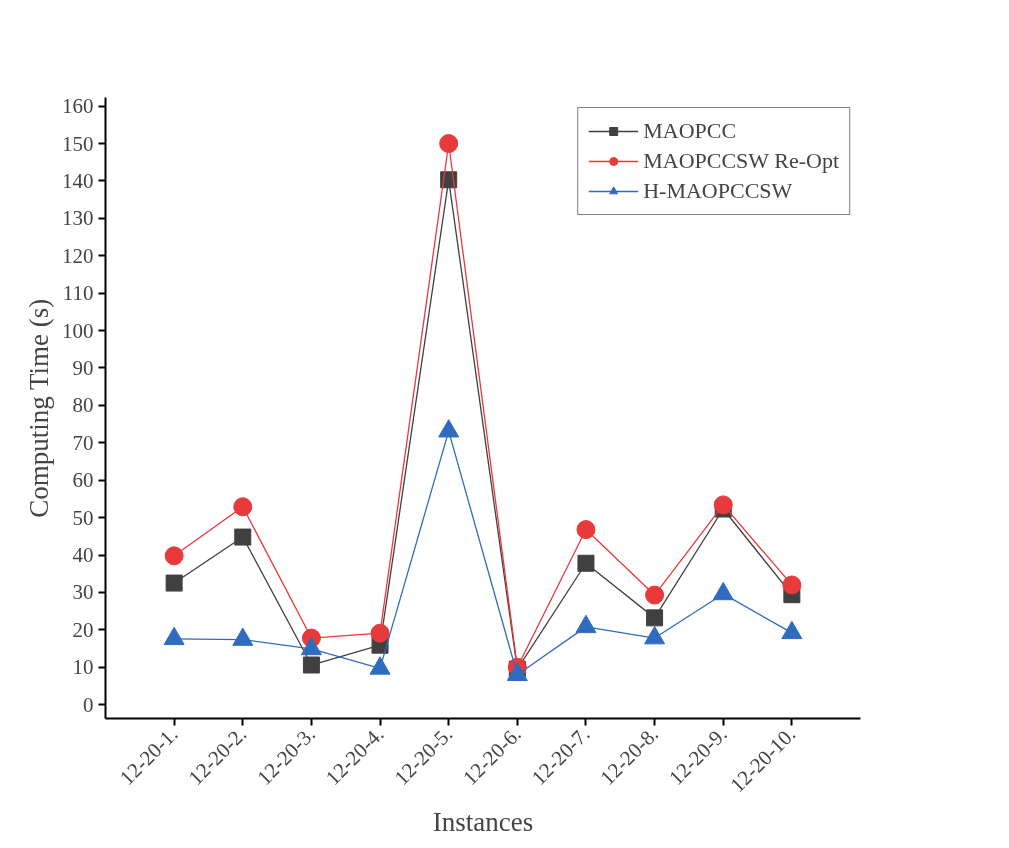  What do you see at coordinates (39, 408) in the screenshot?
I see `y-axis-title: Computing Time (s)` at bounding box center [39, 408].